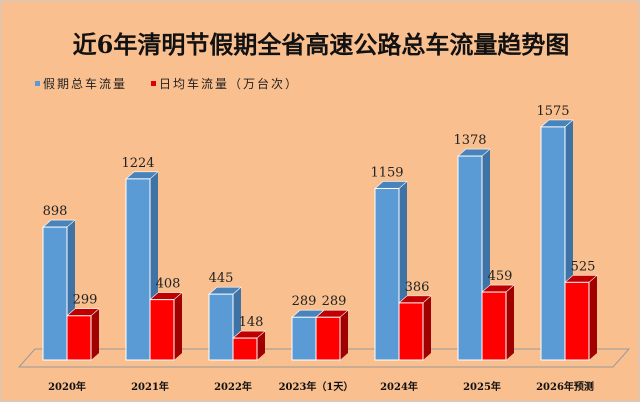 This screenshot has height=402, width=640. Describe the element at coordinates (221, 278) in the screenshot. I see `data-label: 445` at that location.